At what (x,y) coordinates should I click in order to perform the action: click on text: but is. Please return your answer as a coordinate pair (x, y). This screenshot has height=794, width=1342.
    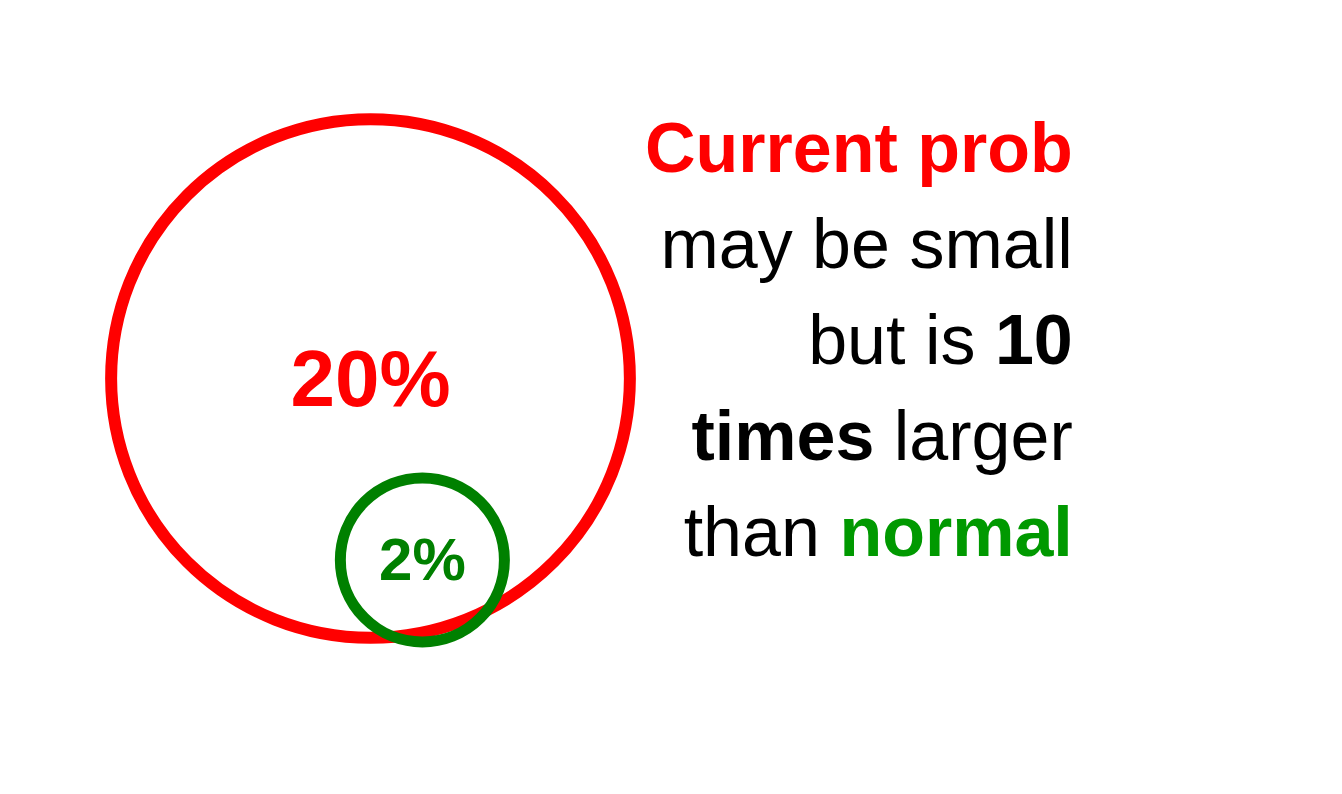
    Looking at the image, I should click on (892, 340).